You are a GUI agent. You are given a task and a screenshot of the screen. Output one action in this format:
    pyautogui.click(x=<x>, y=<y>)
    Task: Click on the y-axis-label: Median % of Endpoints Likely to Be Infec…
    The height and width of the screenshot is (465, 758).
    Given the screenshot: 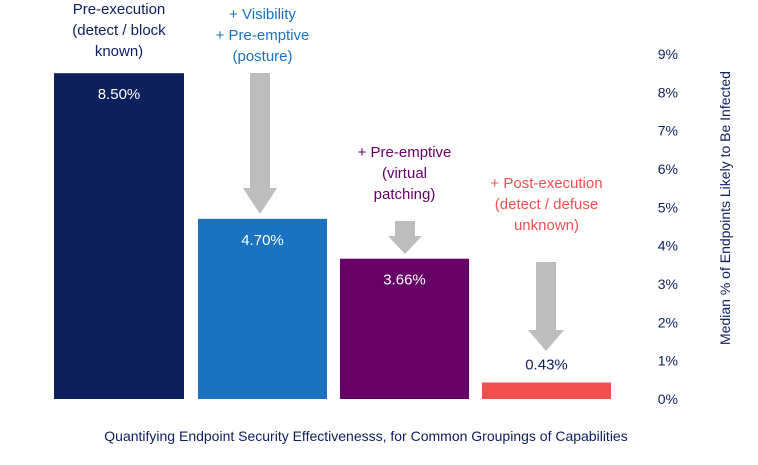 What is the action you would take?
    pyautogui.click(x=725, y=208)
    